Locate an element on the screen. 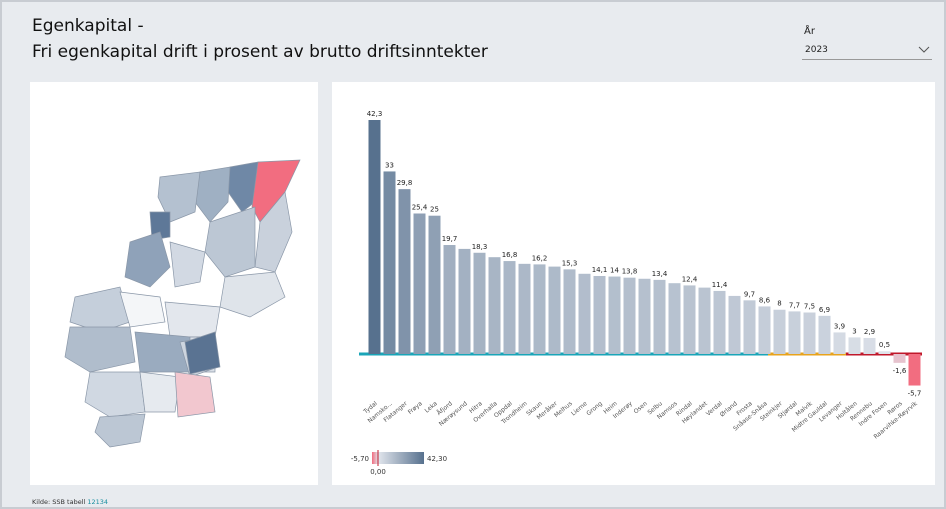 The height and width of the screenshot is (509, 946). data-label: 9,7 is located at coordinates (749, 294).